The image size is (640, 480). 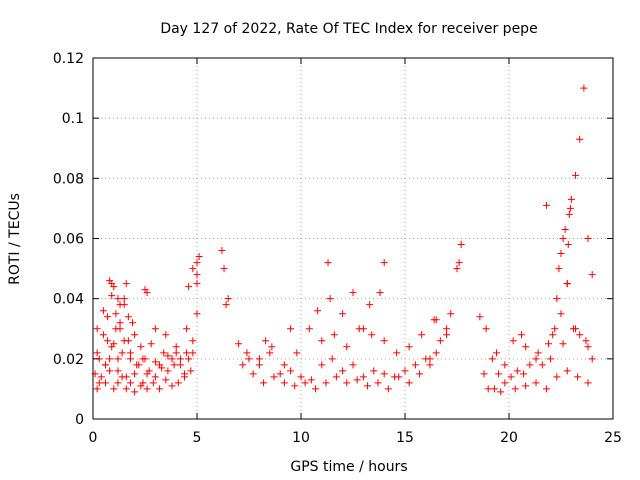 I want to click on y-tick-label: 0.02, so click(x=68, y=360).